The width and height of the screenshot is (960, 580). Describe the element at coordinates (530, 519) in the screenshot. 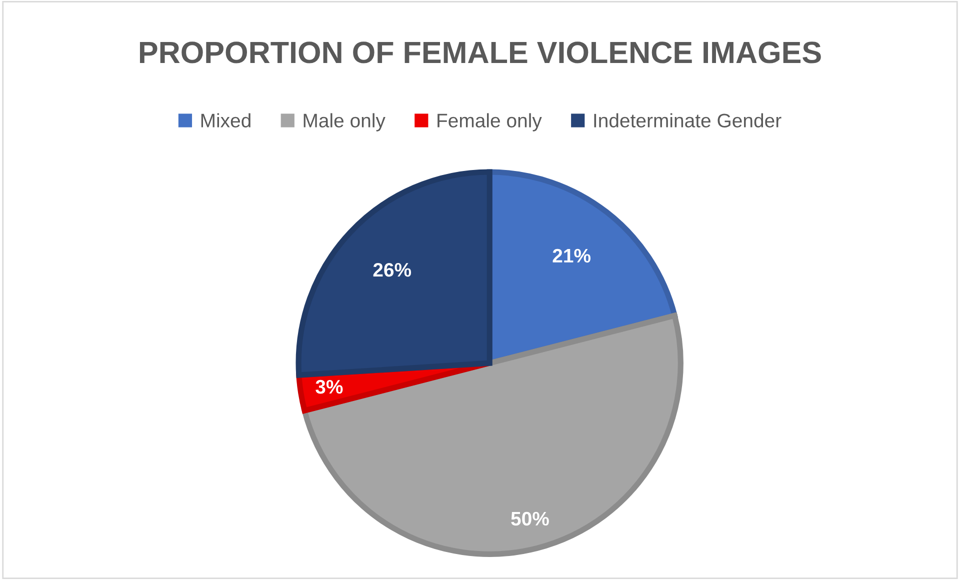

I see `data-label: 50%` at that location.